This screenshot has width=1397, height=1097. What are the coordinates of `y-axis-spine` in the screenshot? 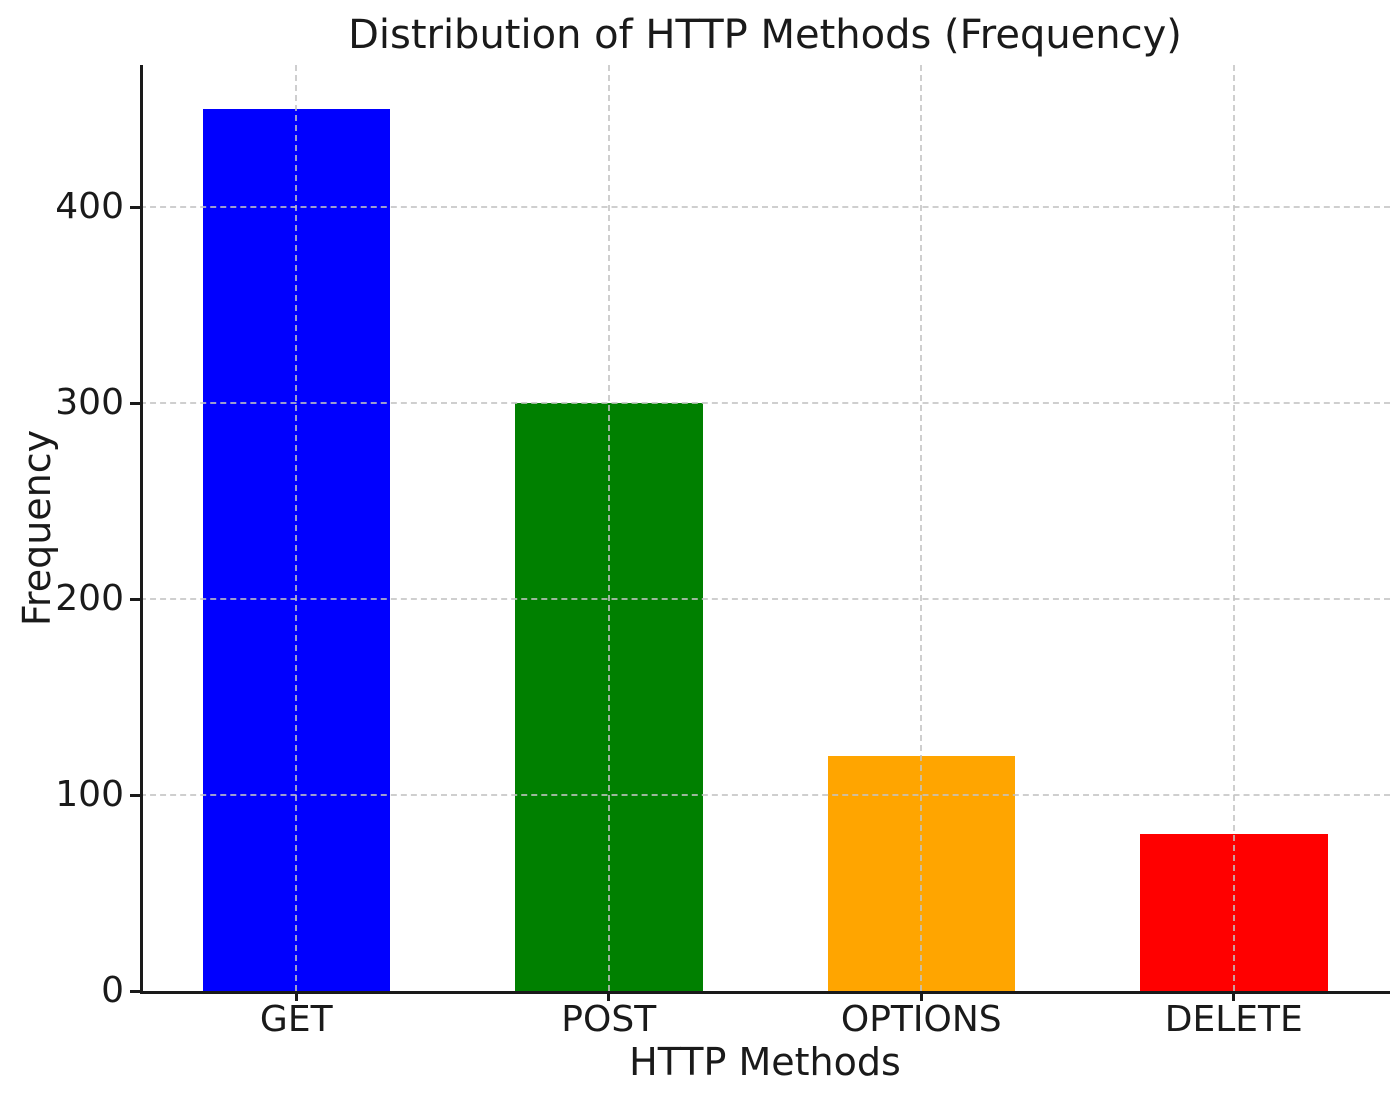 It's located at (141, 529).